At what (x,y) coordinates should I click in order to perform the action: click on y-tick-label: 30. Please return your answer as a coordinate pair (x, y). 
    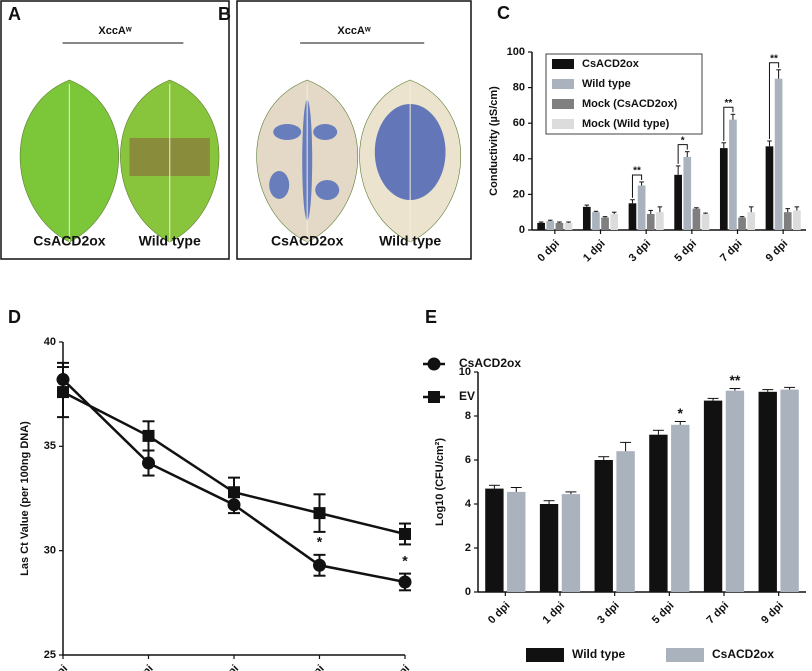
    Looking at the image, I should click on (50, 551).